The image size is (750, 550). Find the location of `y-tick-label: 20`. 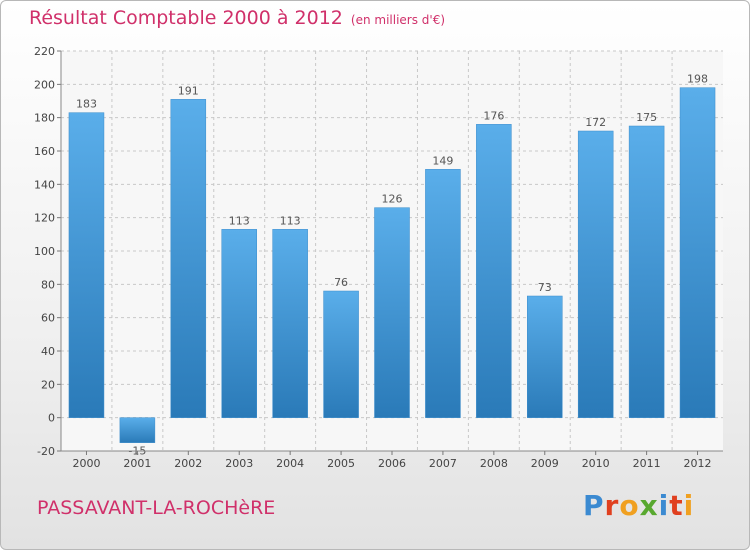

y-tick-label: 20 is located at coordinates (48, 384).